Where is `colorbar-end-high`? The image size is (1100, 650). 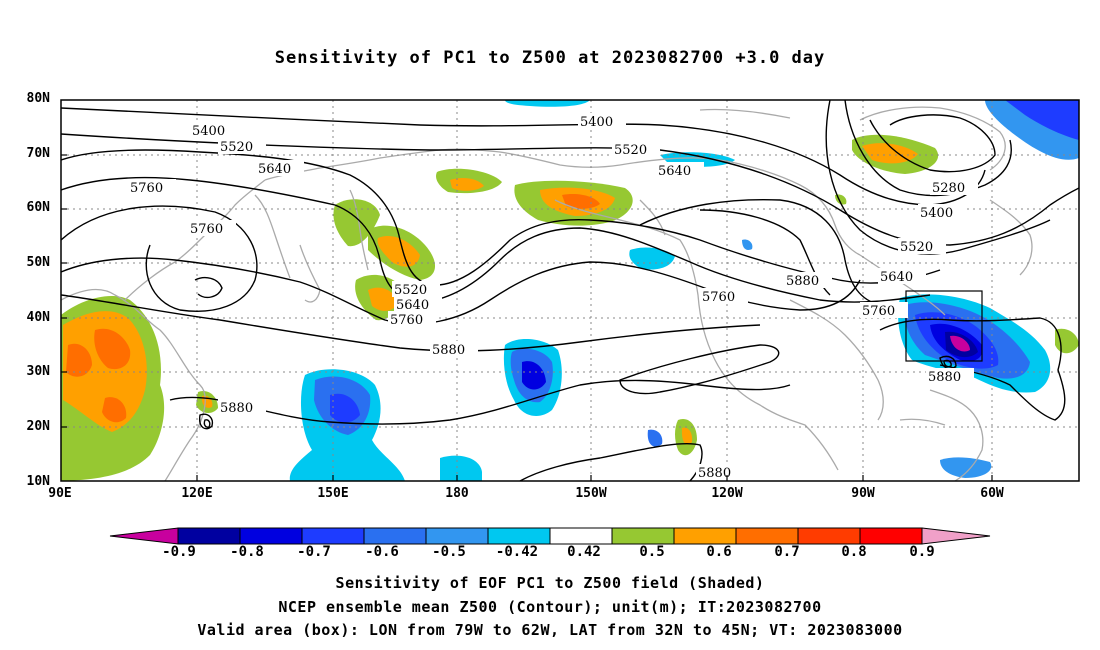
colorbar-end-high is located at coordinates (956, 536).